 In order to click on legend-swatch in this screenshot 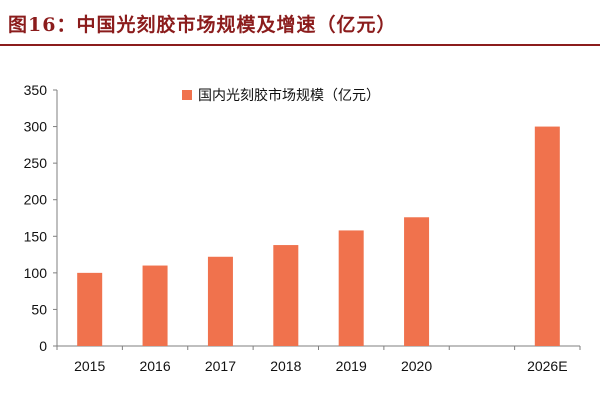, I will do `click(187, 95)`.